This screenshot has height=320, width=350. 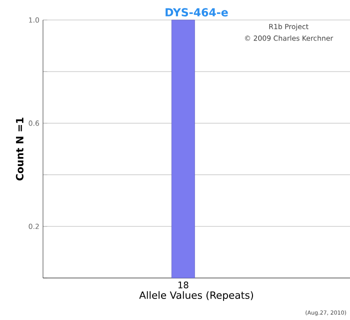 What do you see at coordinates (197, 12) in the screenshot?
I see `chart-title: DYS-464-e` at bounding box center [197, 12].